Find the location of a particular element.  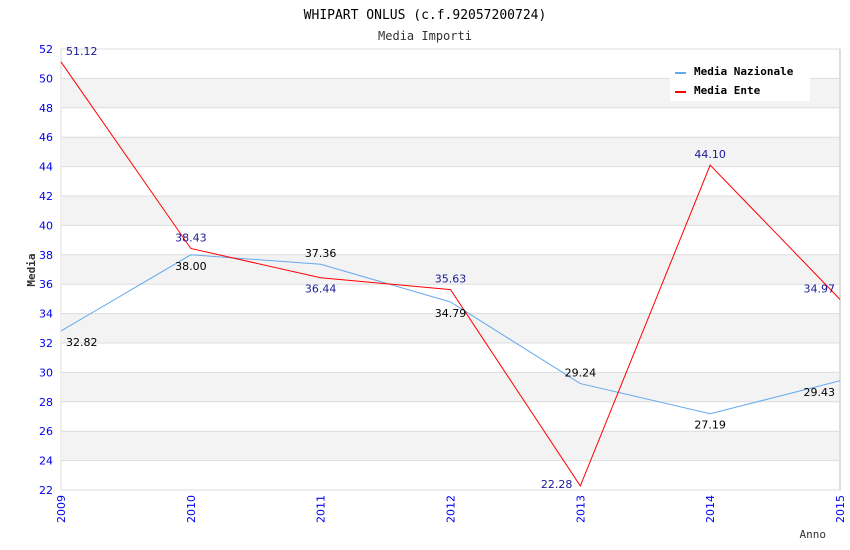

x-tick-label: 2009 is located at coordinates (61, 509).